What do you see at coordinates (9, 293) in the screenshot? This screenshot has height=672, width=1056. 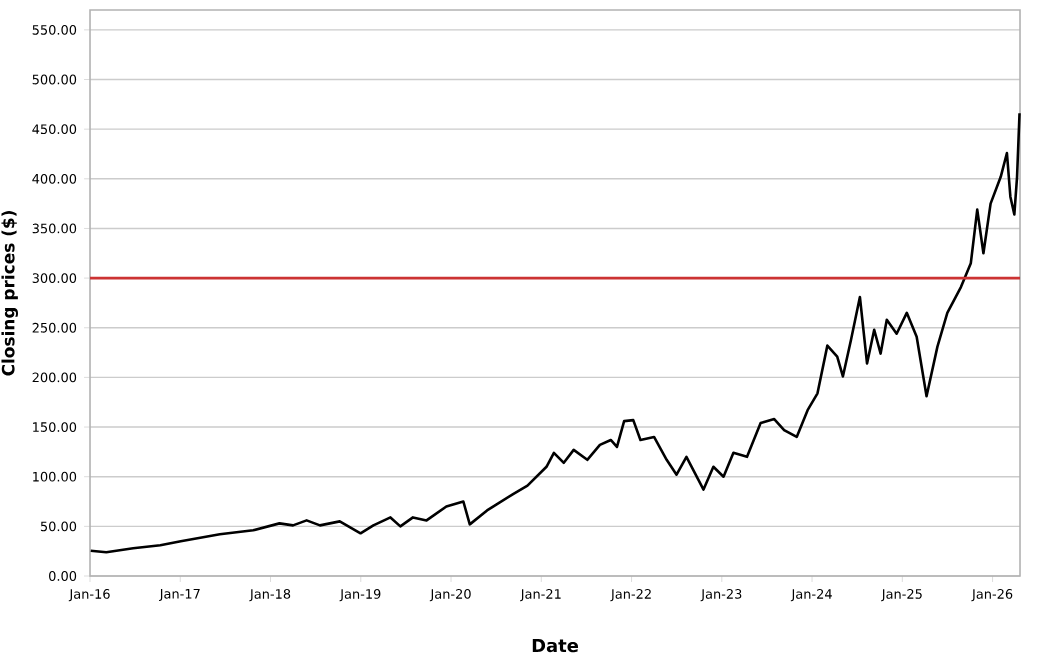 I see `y-axis-title: Closing prices ($)` at bounding box center [9, 293].